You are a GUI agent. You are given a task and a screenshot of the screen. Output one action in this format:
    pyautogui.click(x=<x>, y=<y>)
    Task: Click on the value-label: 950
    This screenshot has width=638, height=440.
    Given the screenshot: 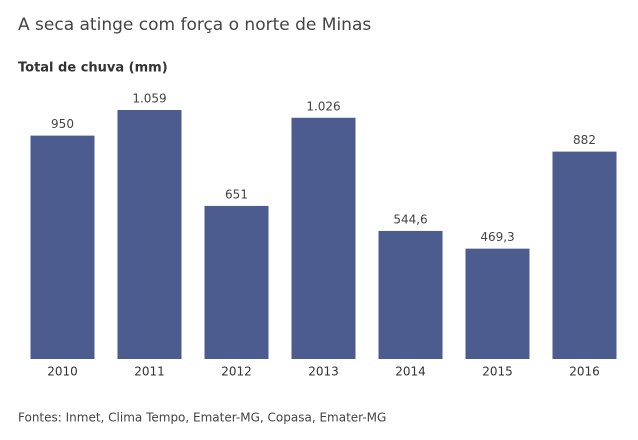 What is the action you would take?
    pyautogui.click(x=62, y=124)
    